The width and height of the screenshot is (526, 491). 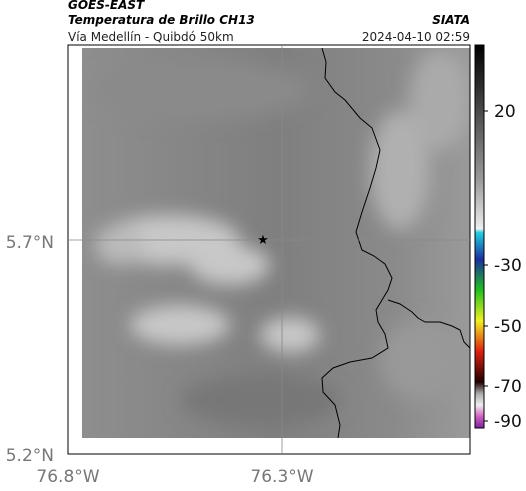 What do you see at coordinates (106, 6) in the screenshot?
I see `satellite: GOES-EAST` at bounding box center [106, 6].